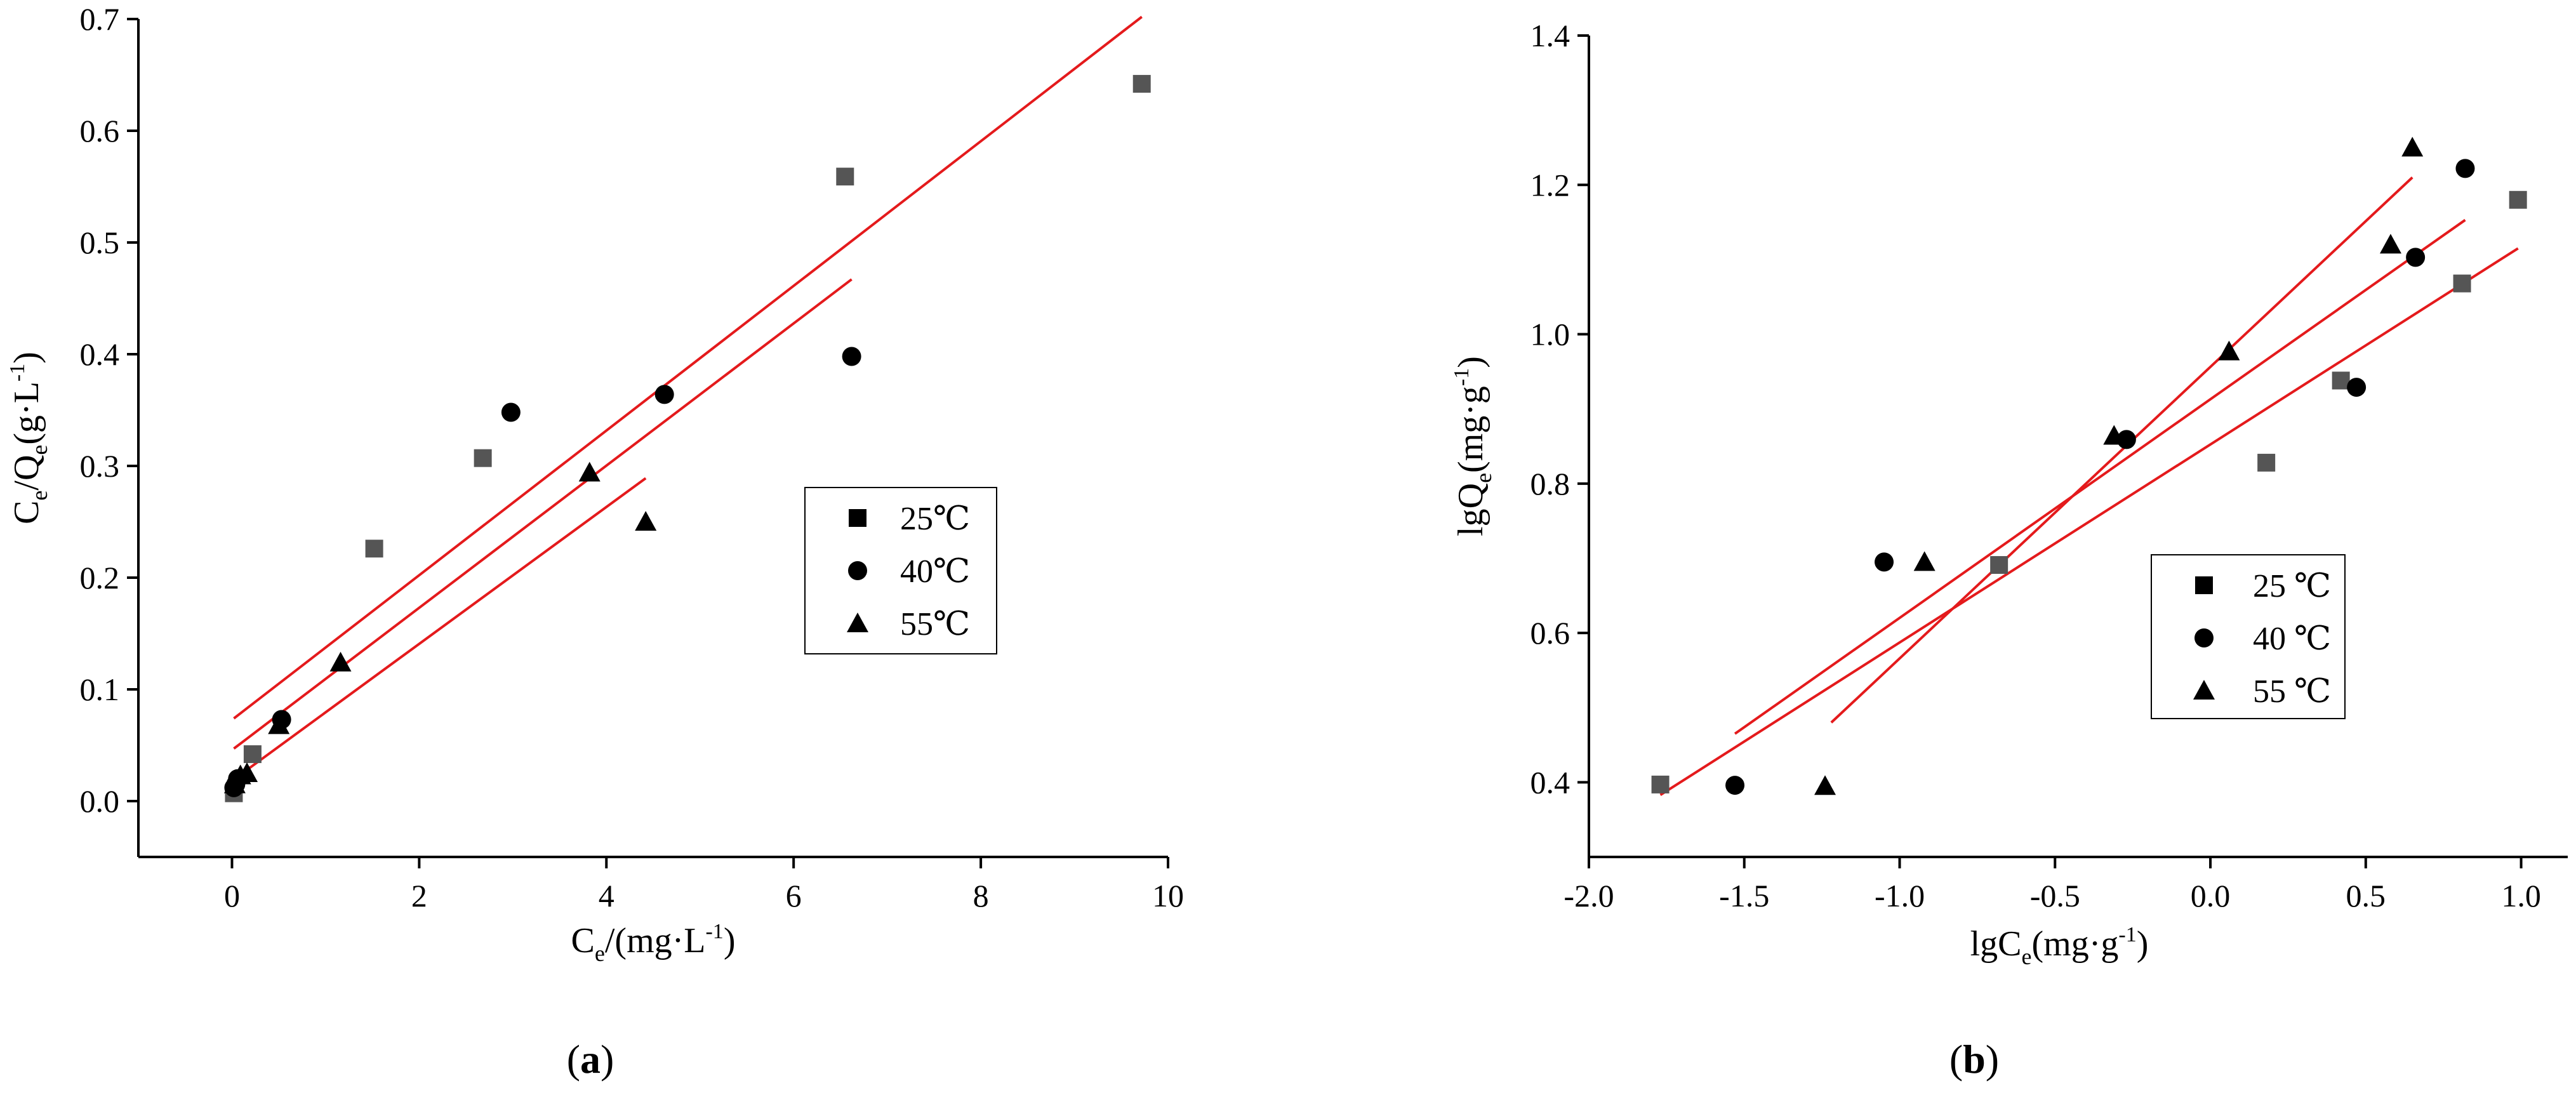  Describe the element at coordinates (935, 624) in the screenshot. I see `legend-label: 55℃` at that location.